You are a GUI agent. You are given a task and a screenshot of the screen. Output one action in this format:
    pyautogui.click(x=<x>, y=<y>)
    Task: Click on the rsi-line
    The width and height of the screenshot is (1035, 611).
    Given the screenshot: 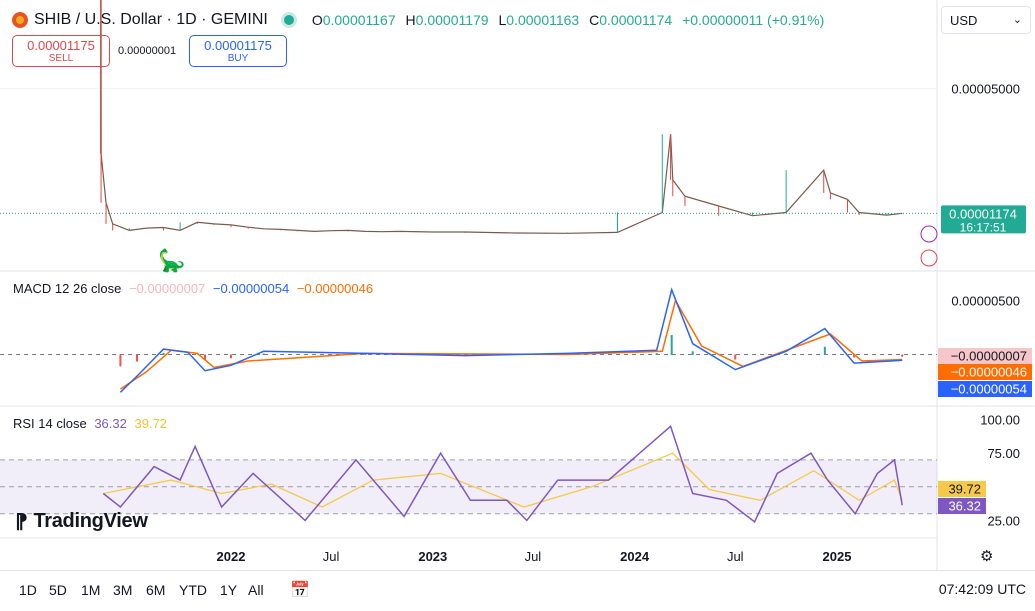 What is the action you would take?
    pyautogui.click(x=502, y=473)
    